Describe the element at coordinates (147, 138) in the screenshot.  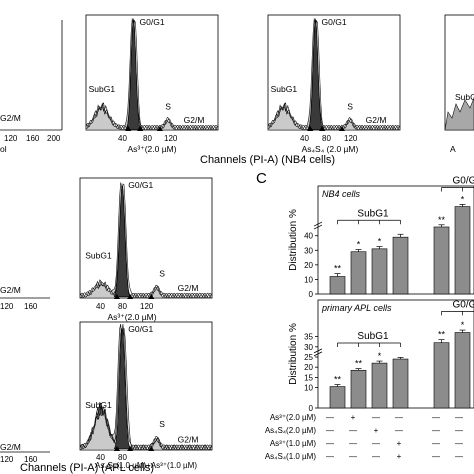
I see `hist-top-mid-tick-80: 80` at that location.